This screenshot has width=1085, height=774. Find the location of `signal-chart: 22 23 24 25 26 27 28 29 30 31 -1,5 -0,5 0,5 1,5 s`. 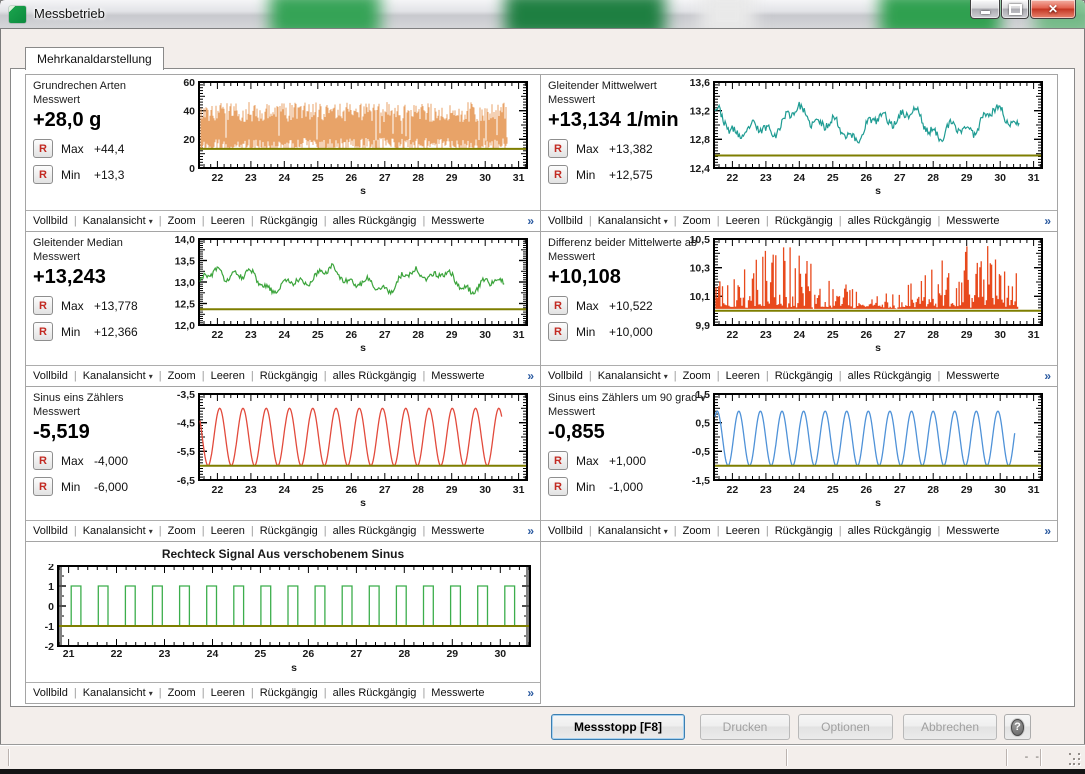

signal-chart: 22 23 24 25 26 27 28 29 30 31 -1,5 -0,5 0,5 1,5 s is located at coordinates (866, 455).